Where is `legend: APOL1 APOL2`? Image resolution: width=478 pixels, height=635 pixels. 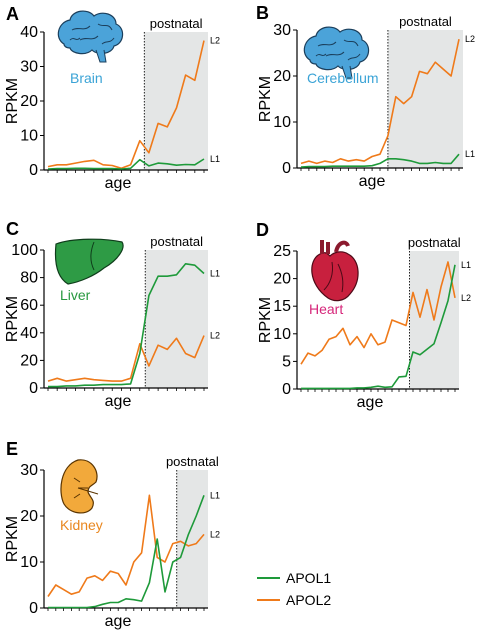
legend: APOL1 APOL2 is located at coordinates (294, 589).